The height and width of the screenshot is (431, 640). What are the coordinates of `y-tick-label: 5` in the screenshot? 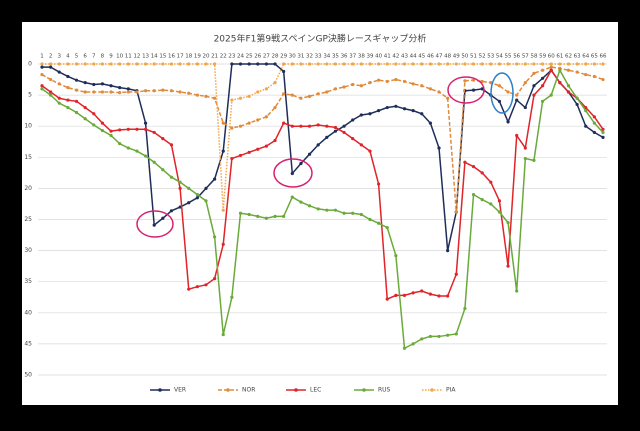 It's located at (30, 95).